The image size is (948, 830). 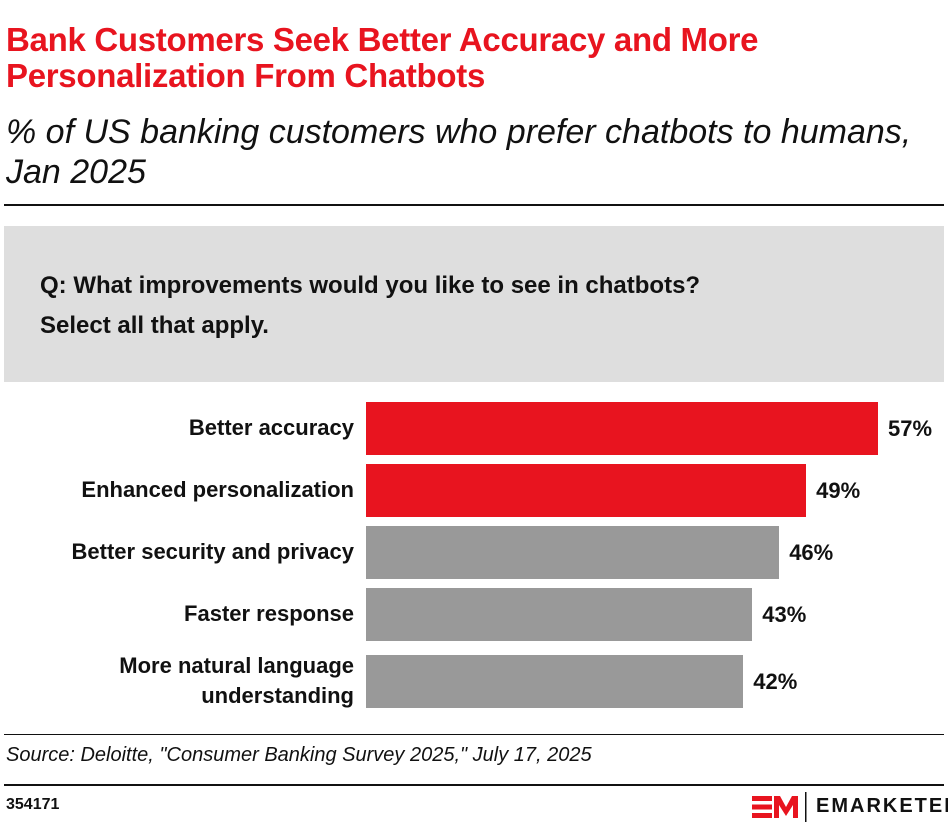 What do you see at coordinates (269, 613) in the screenshot?
I see `category-label: Faster response` at bounding box center [269, 613].